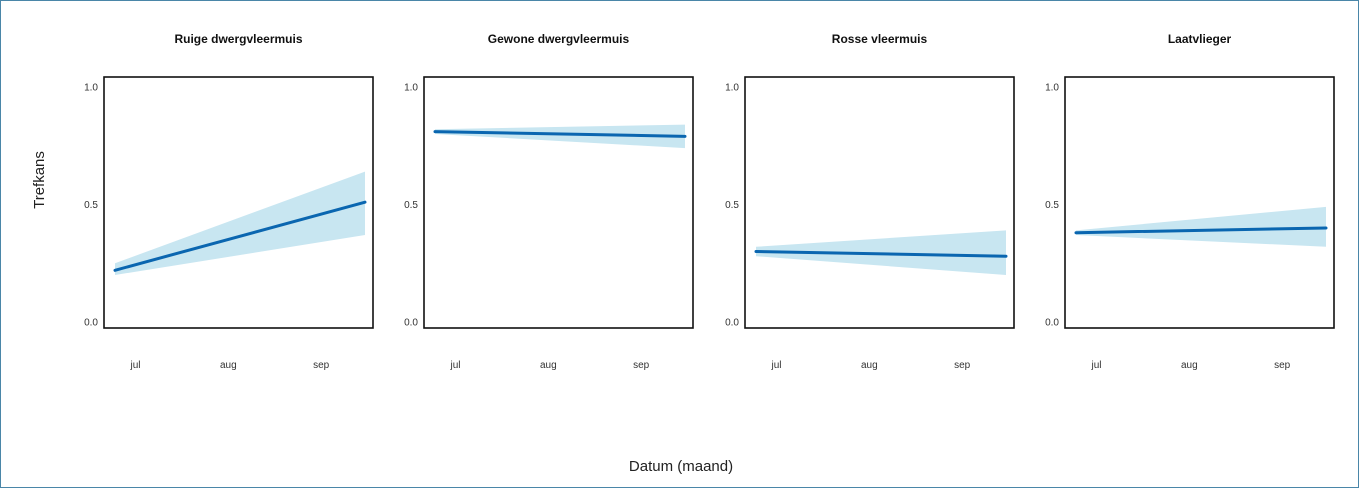 This screenshot has width=1359, height=488. Describe the element at coordinates (1200, 39) in the screenshot. I see `panel-title: Laatvlieger` at that location.